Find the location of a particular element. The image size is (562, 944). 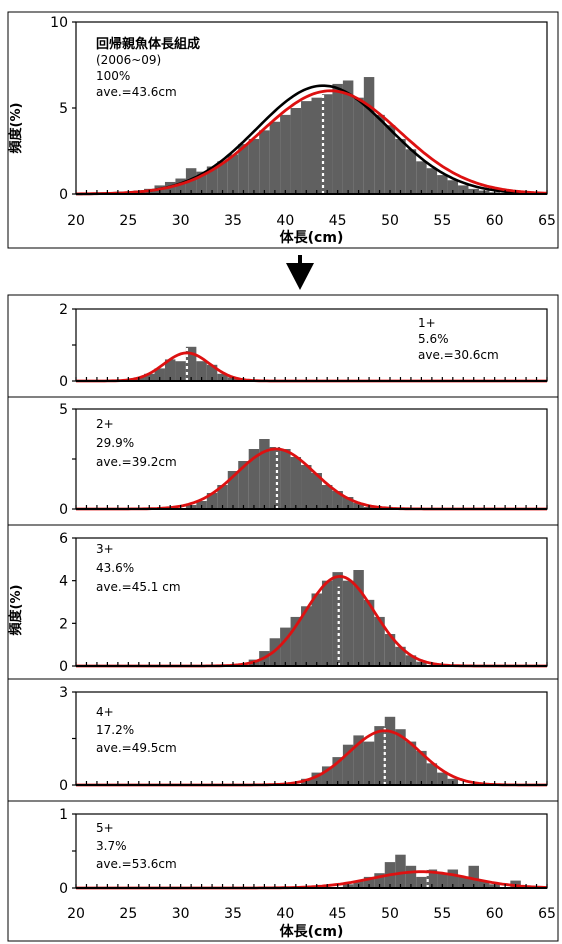

x-axis-title: 体長(cm) is located at coordinates (312, 931).